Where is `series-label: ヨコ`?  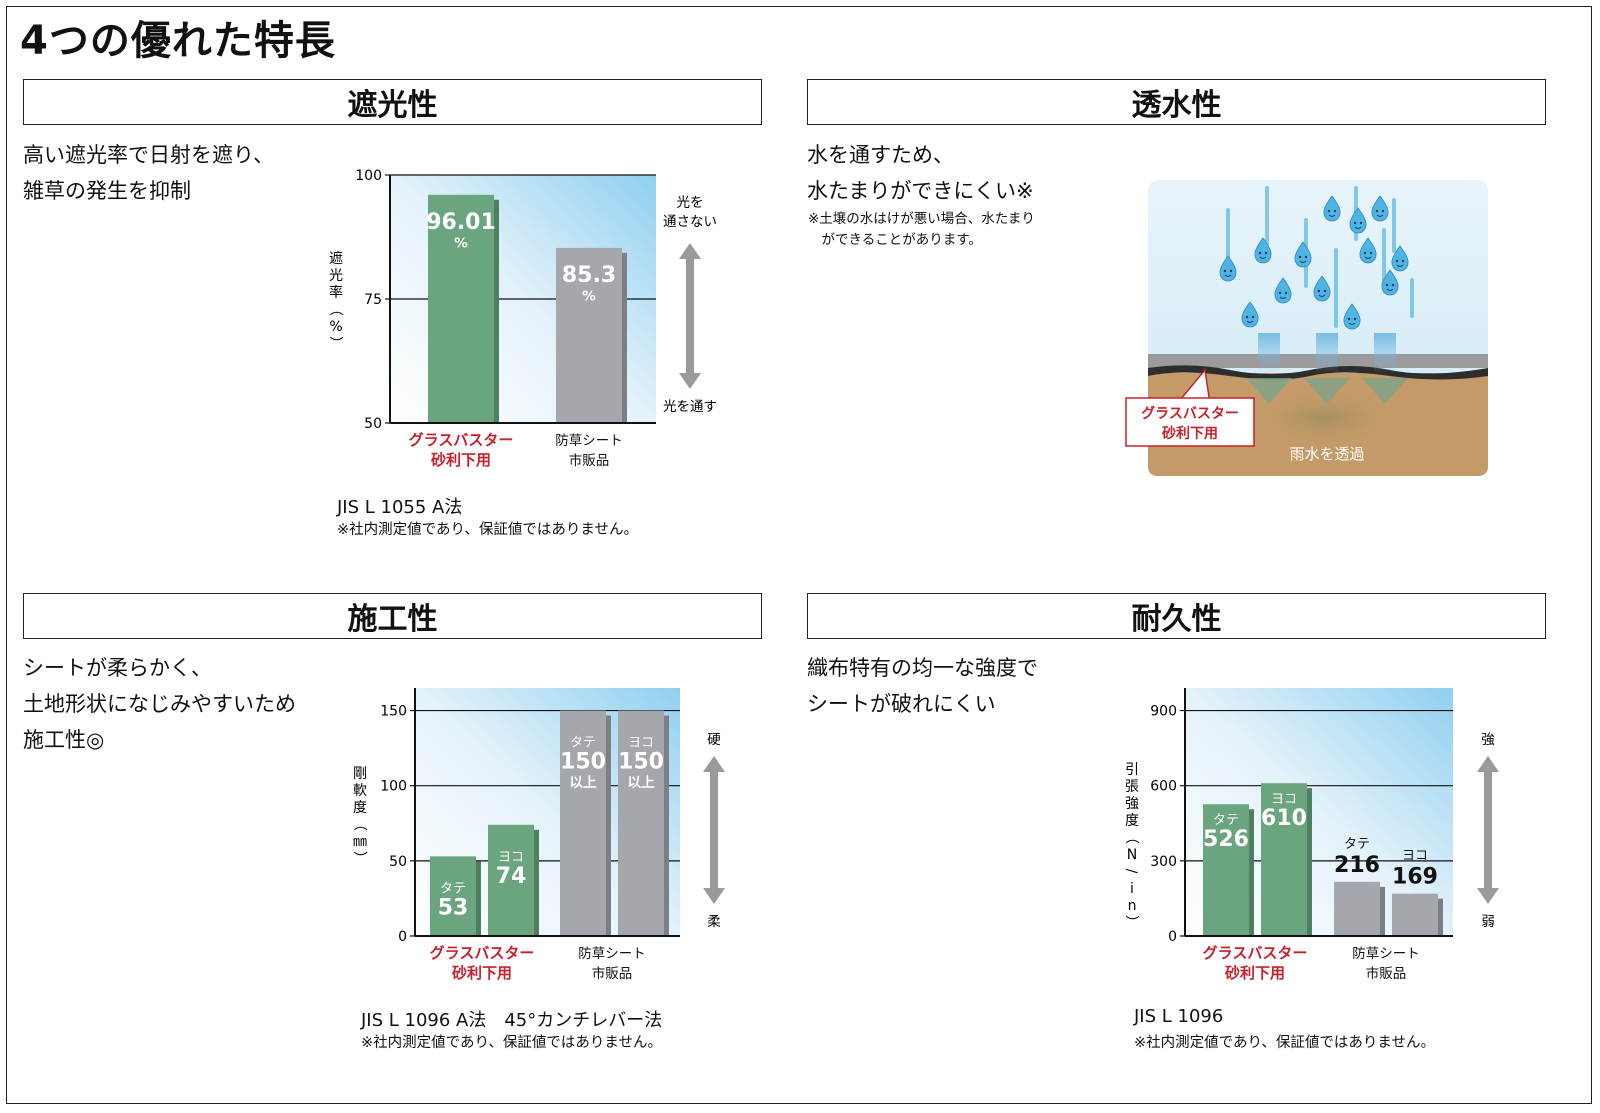
series-label: ヨコ is located at coordinates (511, 857).